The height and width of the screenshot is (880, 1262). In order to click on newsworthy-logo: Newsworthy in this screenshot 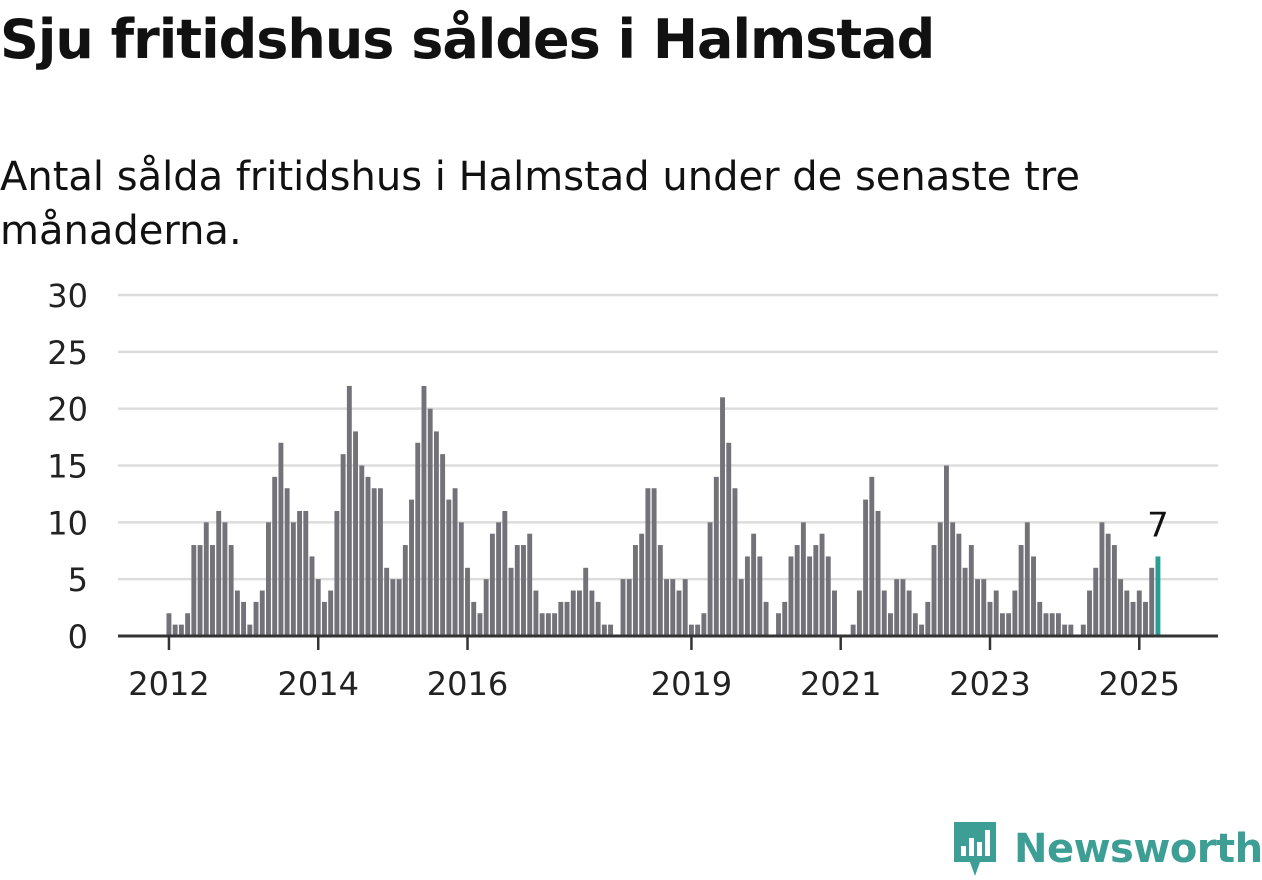, I will do `click(1106, 849)`.